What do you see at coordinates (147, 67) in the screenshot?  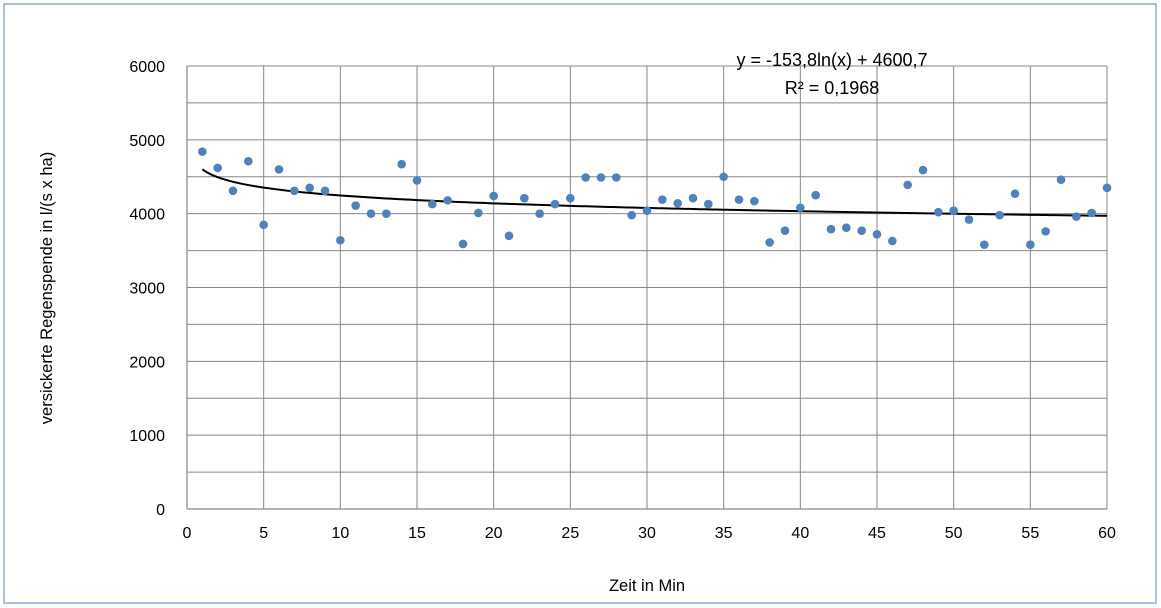 I see `y-tick-label: 6000` at bounding box center [147, 67].